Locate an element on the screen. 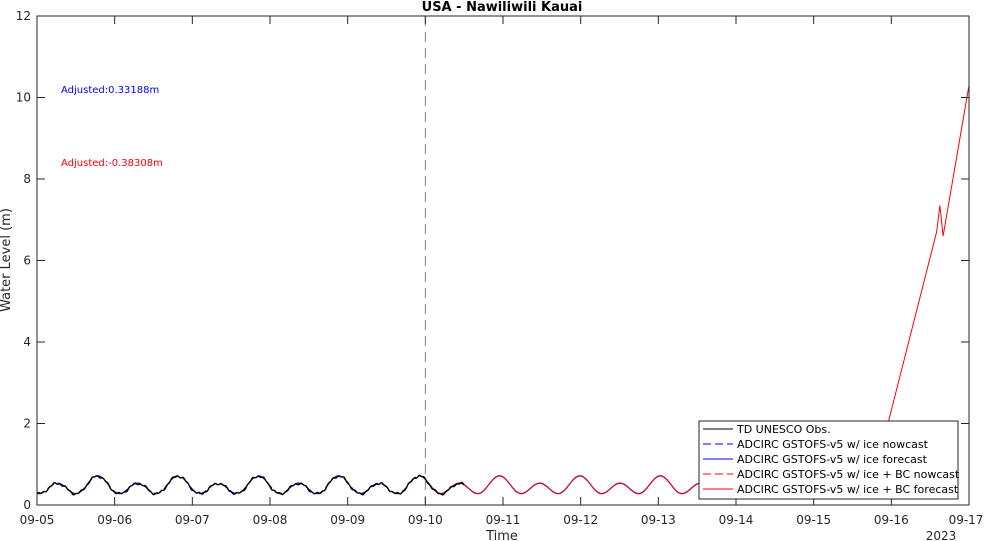 The image size is (985, 541). y-tick-label: 2 is located at coordinates (27, 424).